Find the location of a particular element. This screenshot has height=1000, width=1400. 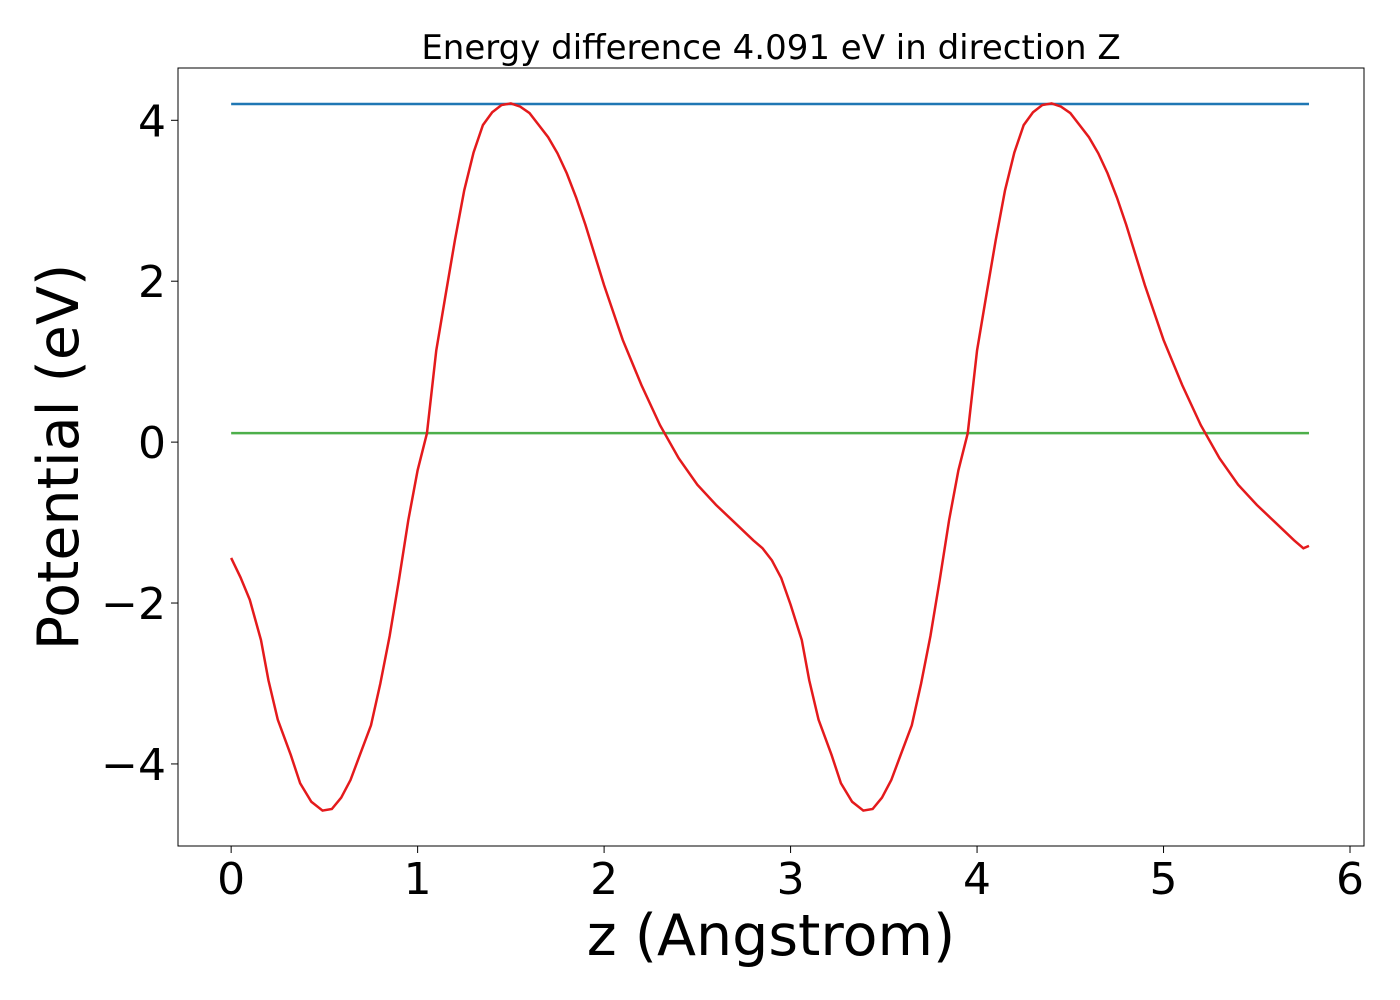

y-tick-label: 4 is located at coordinates (152, 121).